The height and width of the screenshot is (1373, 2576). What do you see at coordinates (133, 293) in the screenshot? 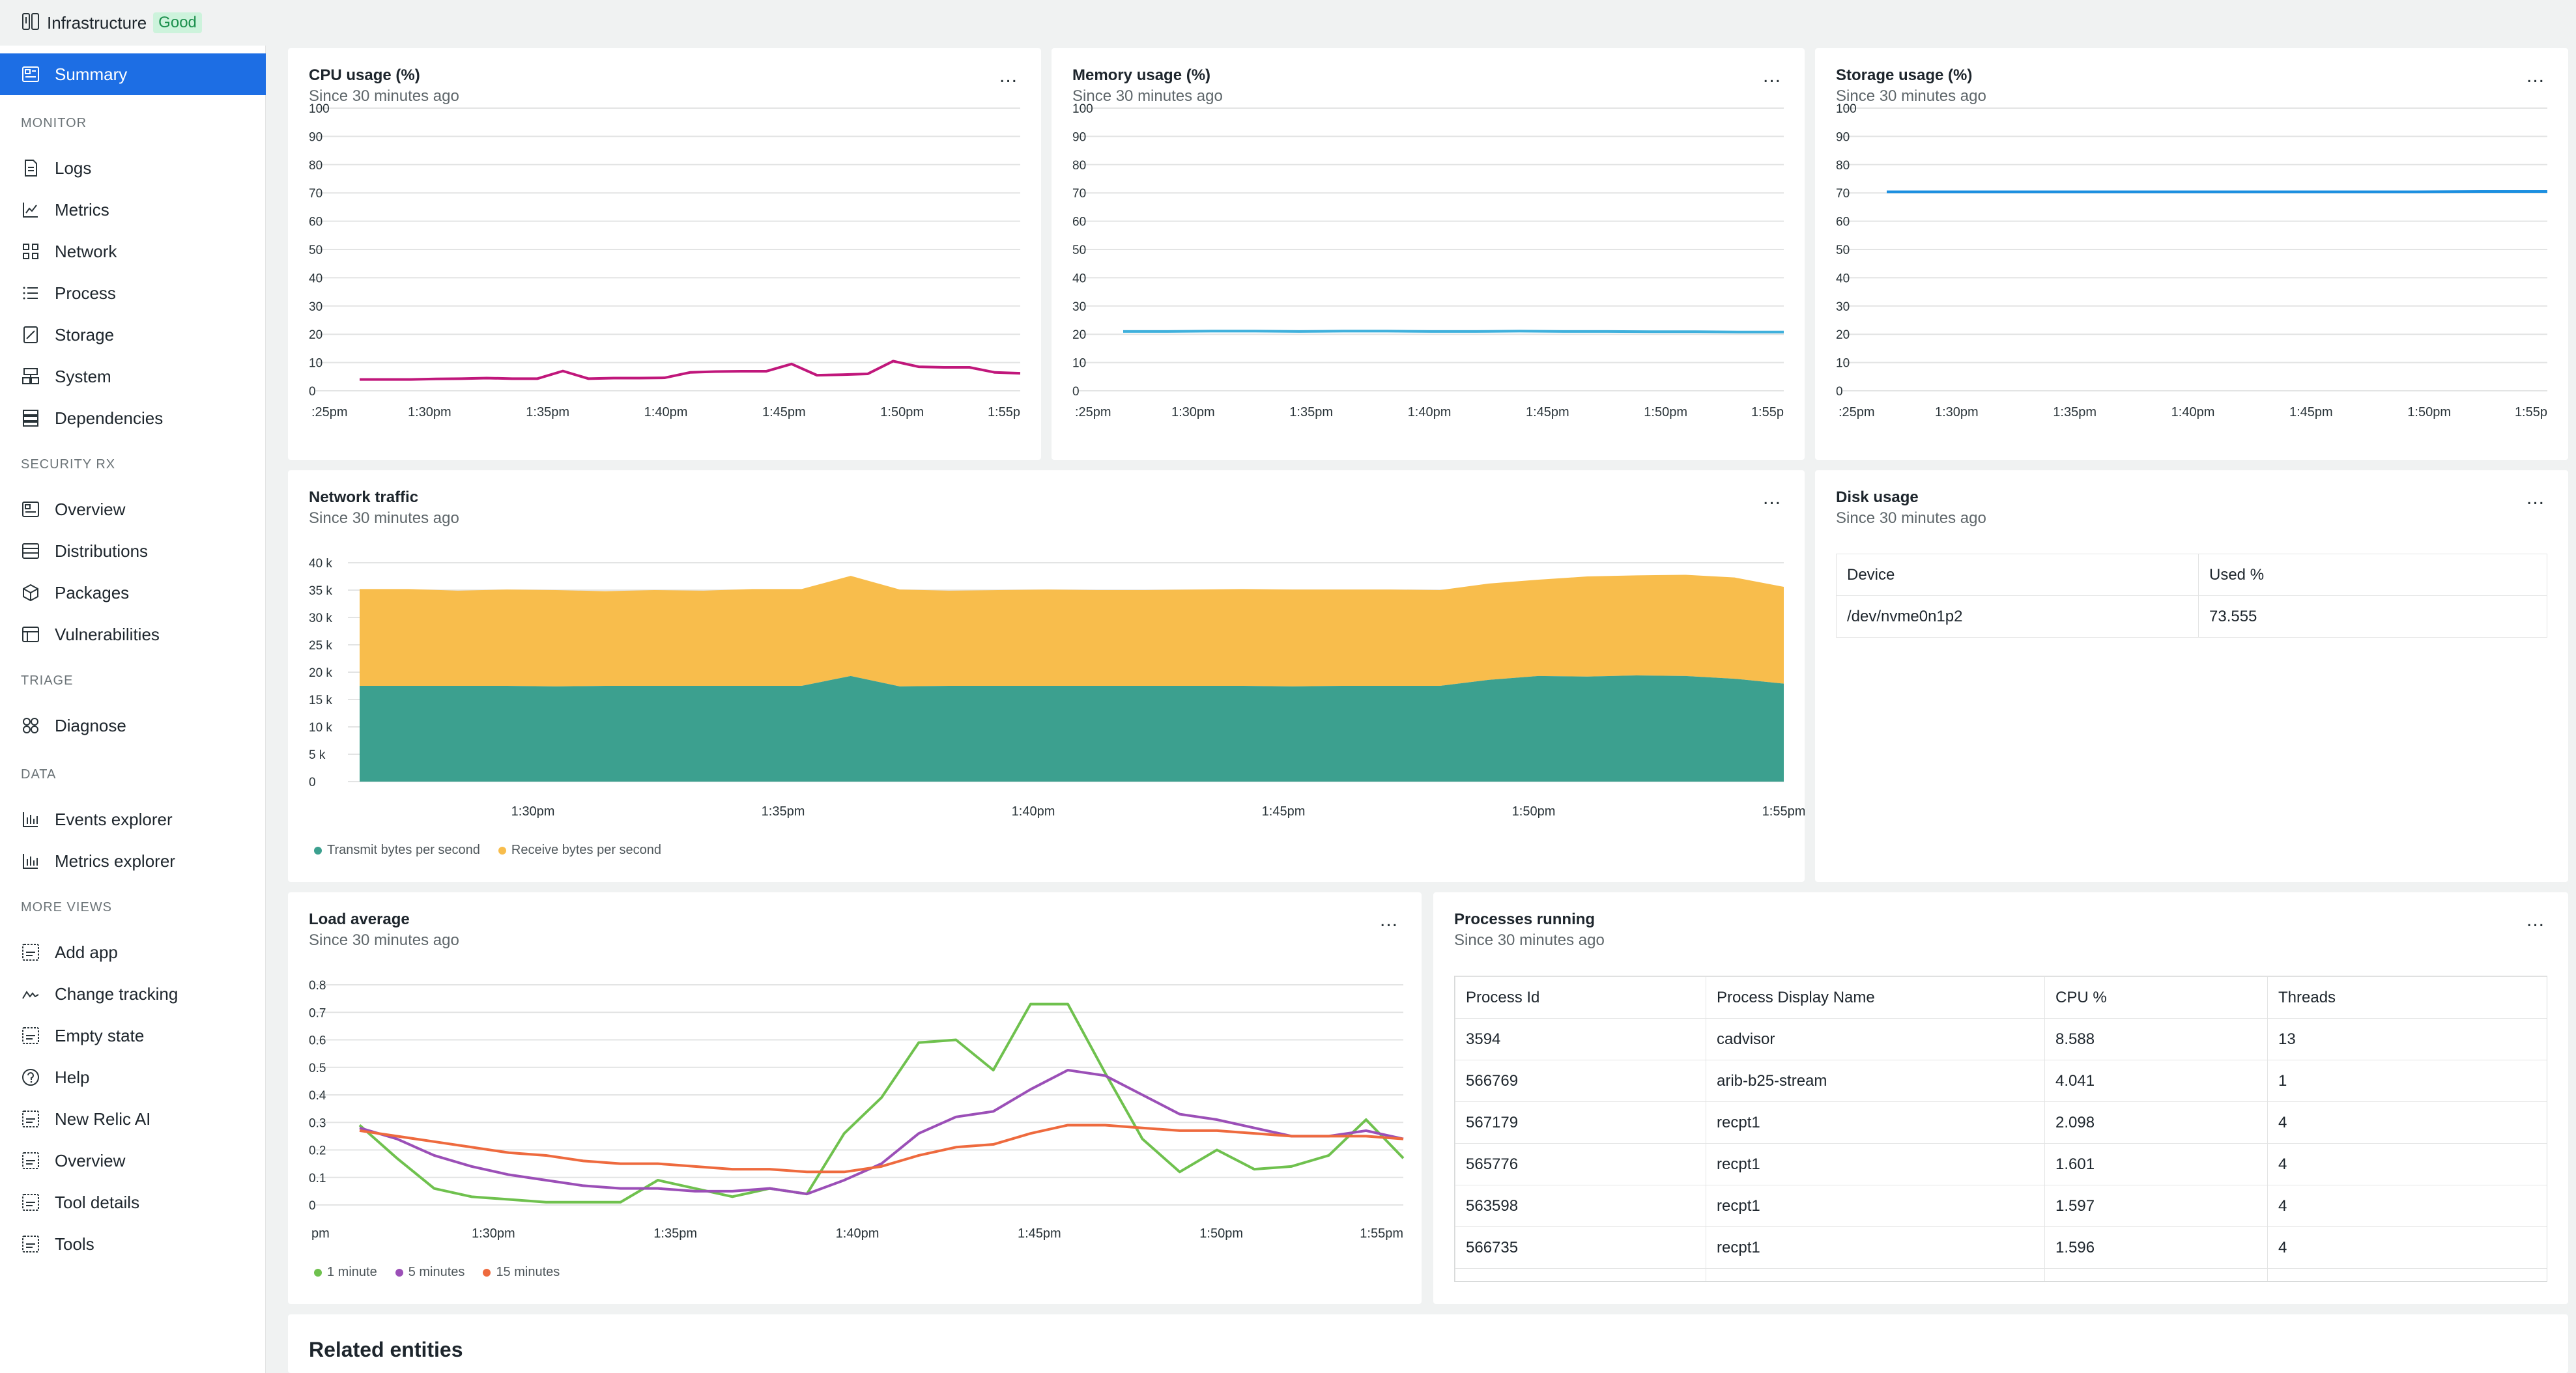
I see `sidebar-item-process: Process` at bounding box center [133, 293].